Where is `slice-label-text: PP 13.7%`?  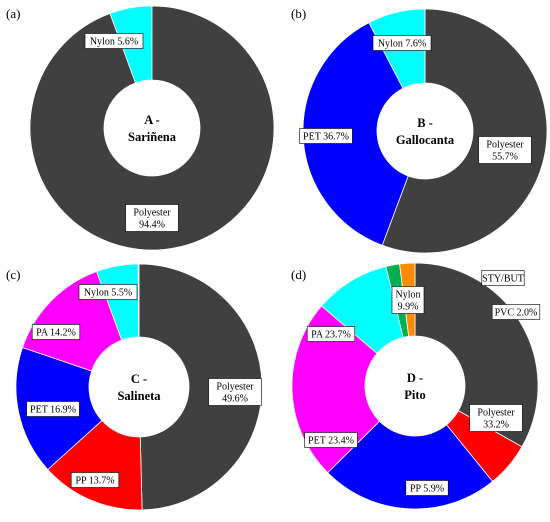
slice-label-text: PP 13.7% is located at coordinates (94, 481).